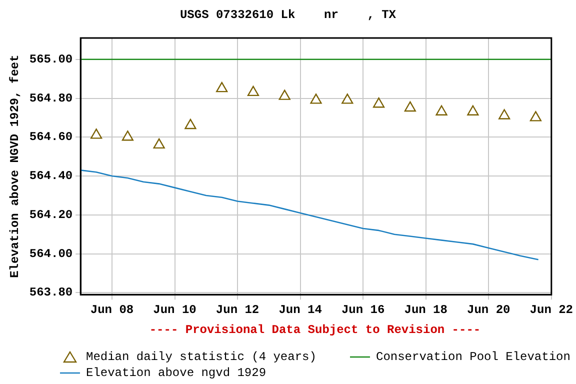  I want to click on y-tick-label: 565.00, so click(51, 59).